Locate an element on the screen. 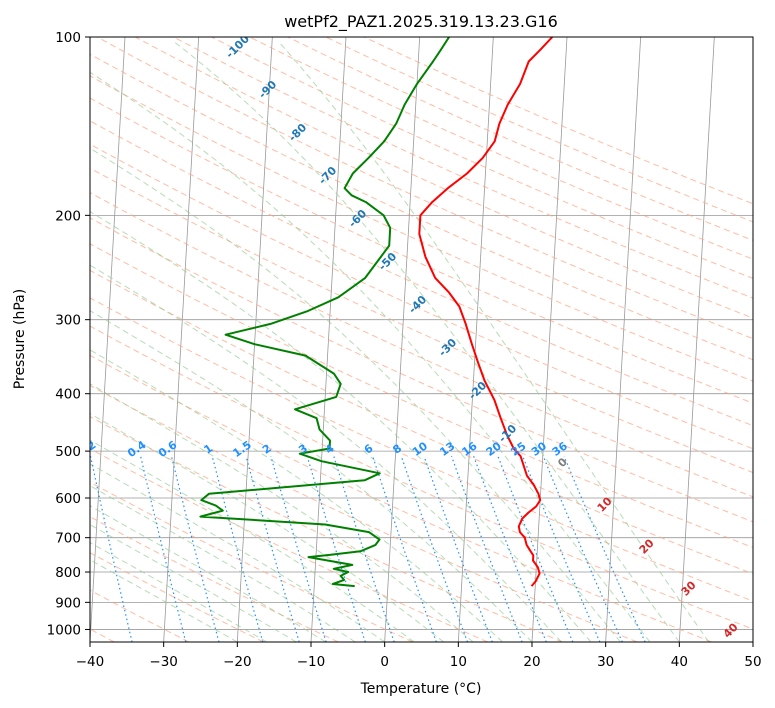 The height and width of the screenshot is (708, 775). x-axis-ticks: −40 −30 −20 −10 0 10 20 30 40 50 is located at coordinates (419, 656).